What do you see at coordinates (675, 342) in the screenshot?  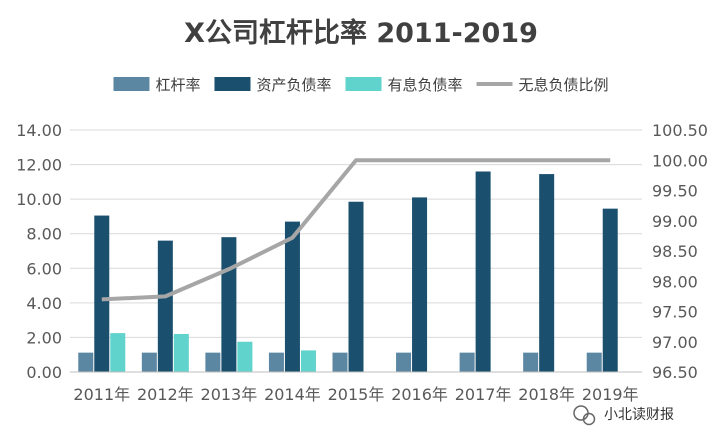 I see `right-tick-label: 97.00` at bounding box center [675, 342].